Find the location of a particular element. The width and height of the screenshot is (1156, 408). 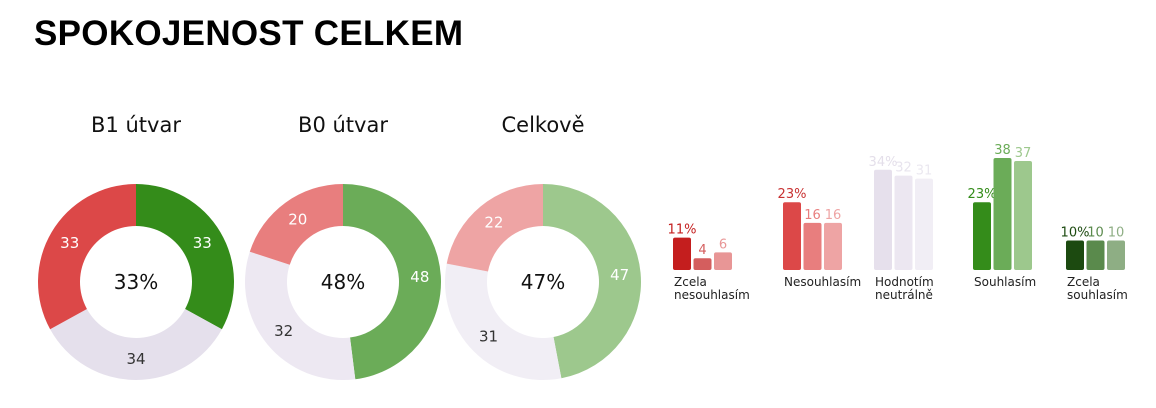

page-title: SPOKOJENOST CELKEM is located at coordinates (249, 33).